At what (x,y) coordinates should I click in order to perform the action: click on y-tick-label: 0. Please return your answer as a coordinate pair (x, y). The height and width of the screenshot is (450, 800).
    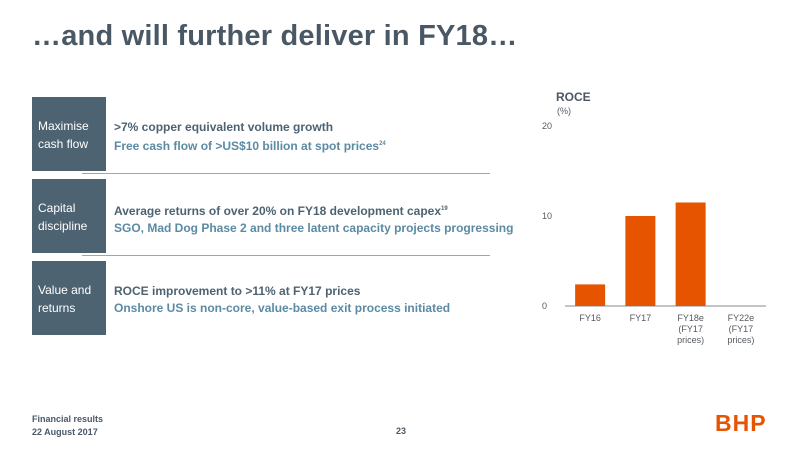
    Looking at the image, I should click on (544, 306).